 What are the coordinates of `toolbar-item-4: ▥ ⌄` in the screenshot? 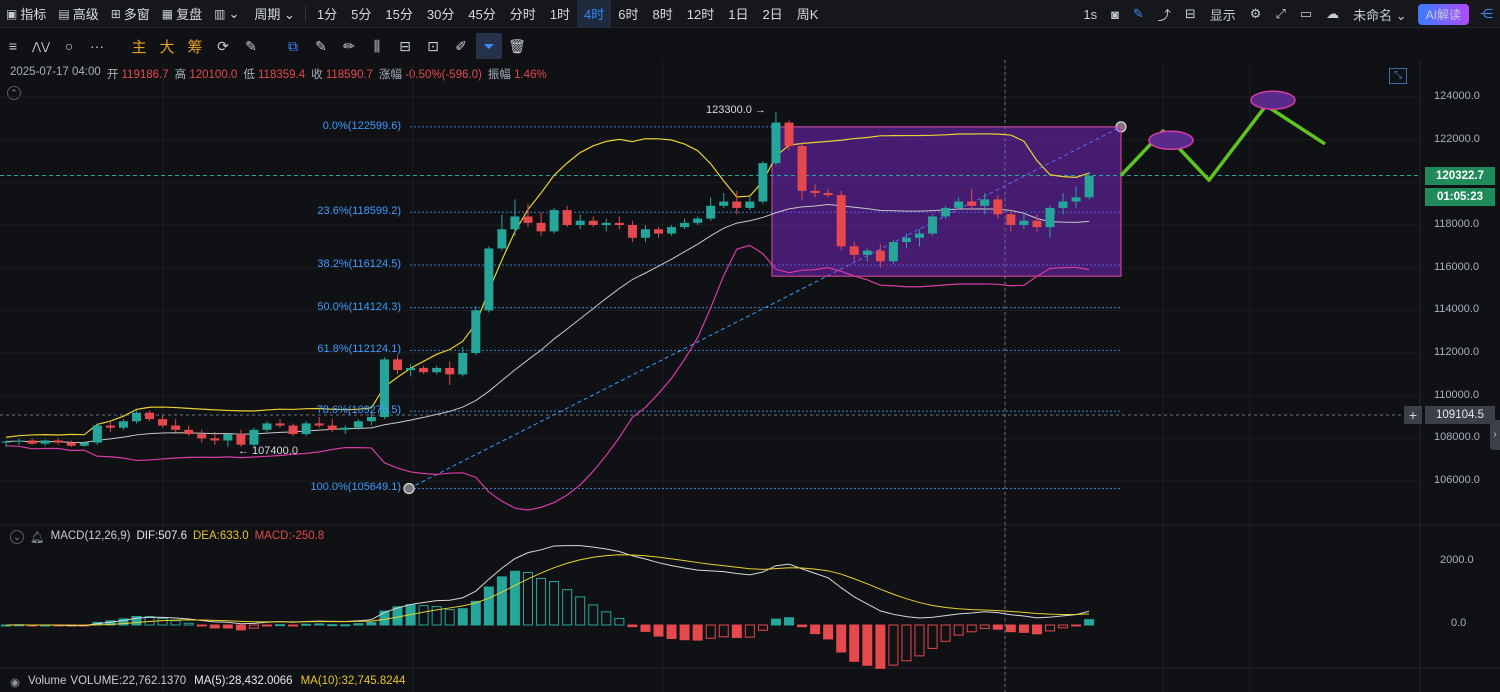 It's located at (226, 14).